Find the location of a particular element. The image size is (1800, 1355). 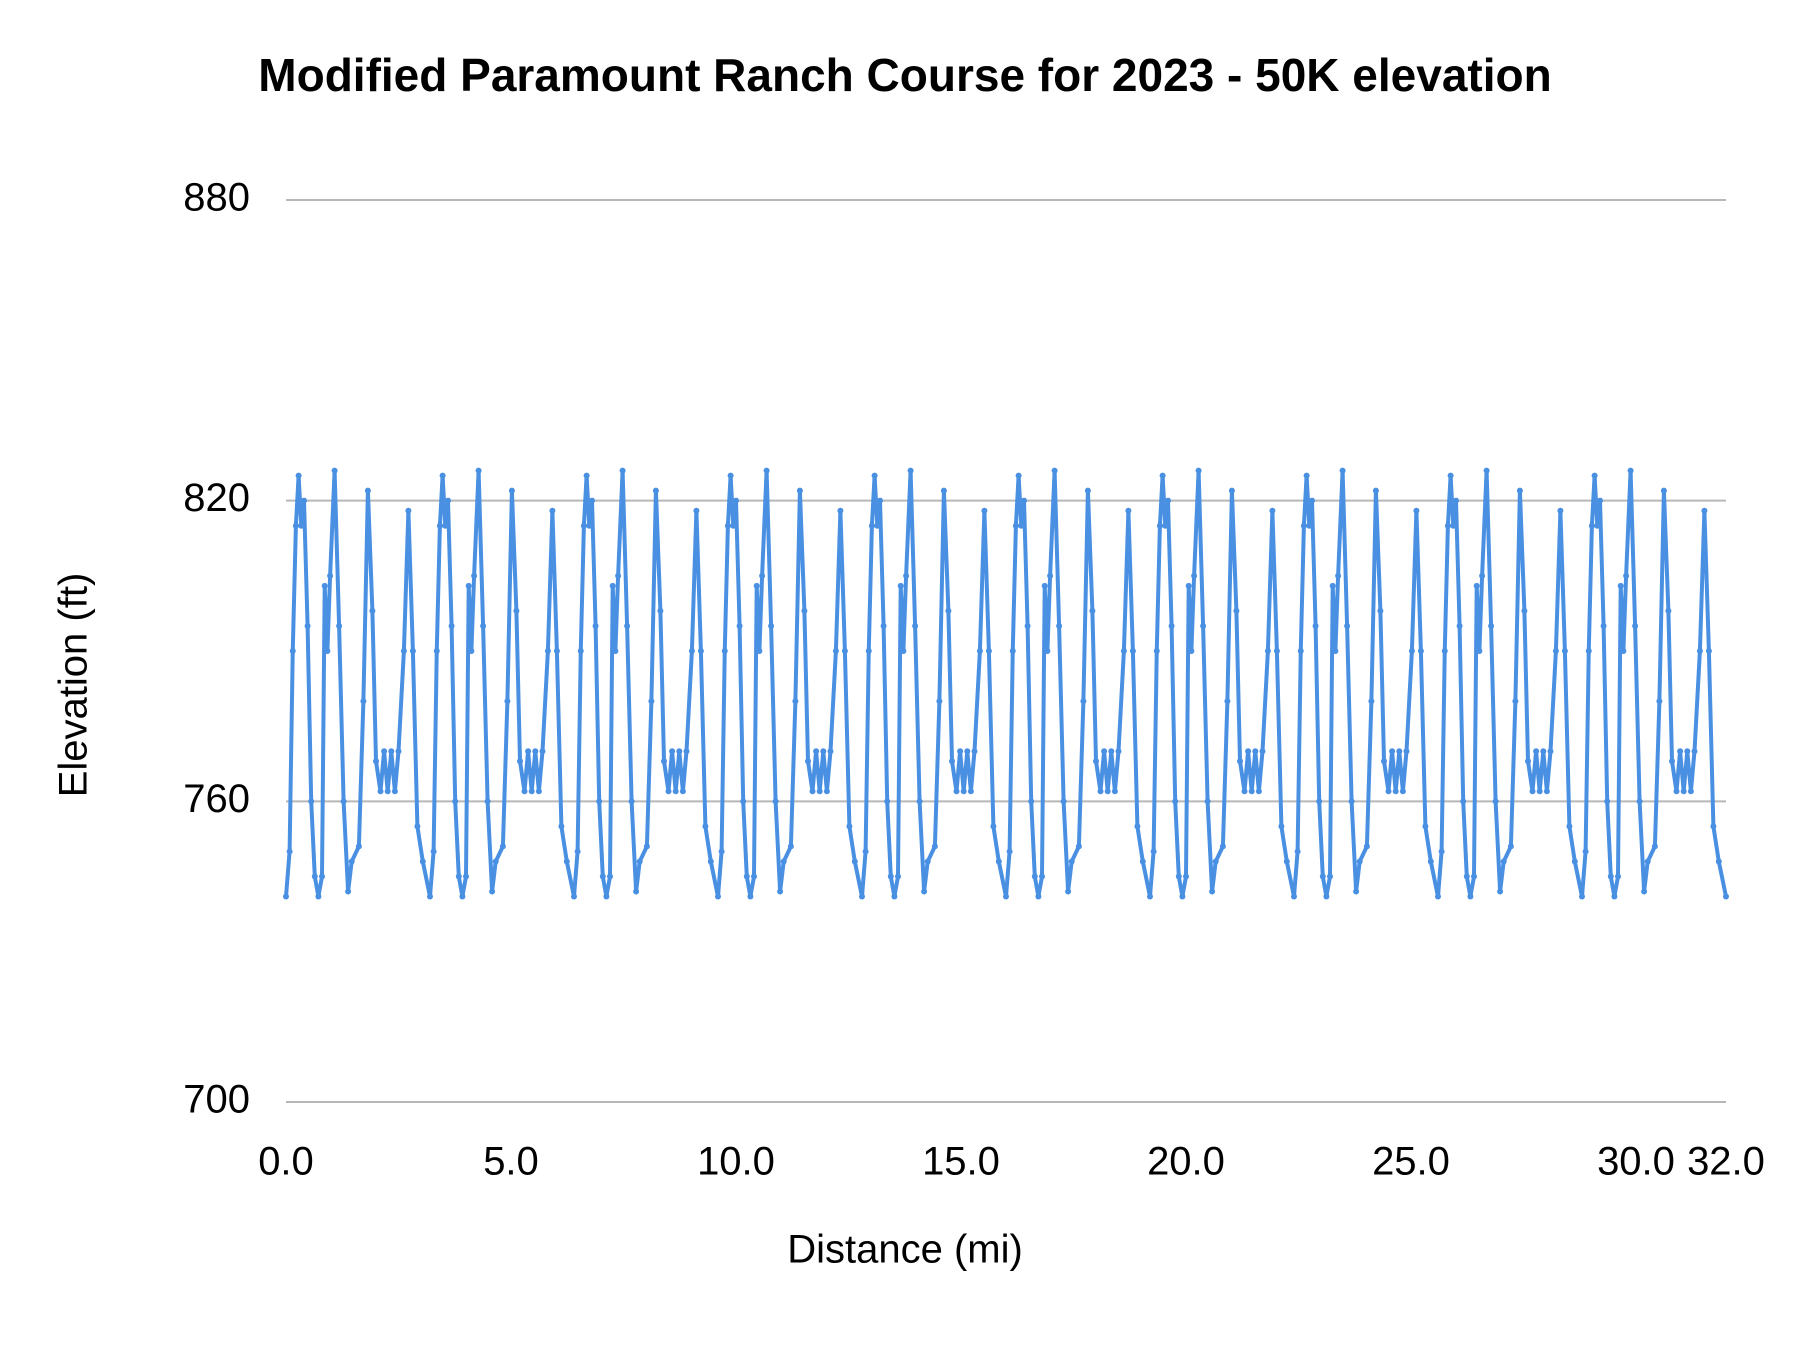

x-tick-label: 20.0 is located at coordinates (1186, 1162).